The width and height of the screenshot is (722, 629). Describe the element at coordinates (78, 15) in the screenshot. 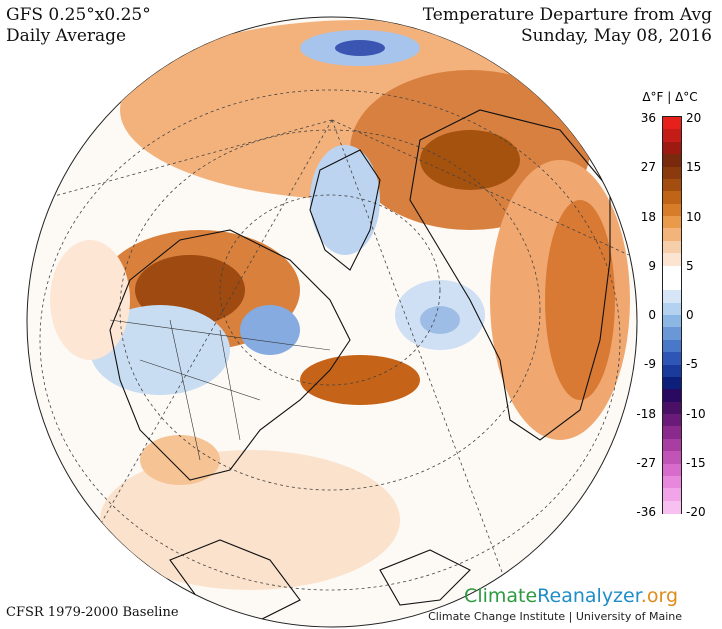

I see `model-label: GFS 0.25°x0.25°` at that location.